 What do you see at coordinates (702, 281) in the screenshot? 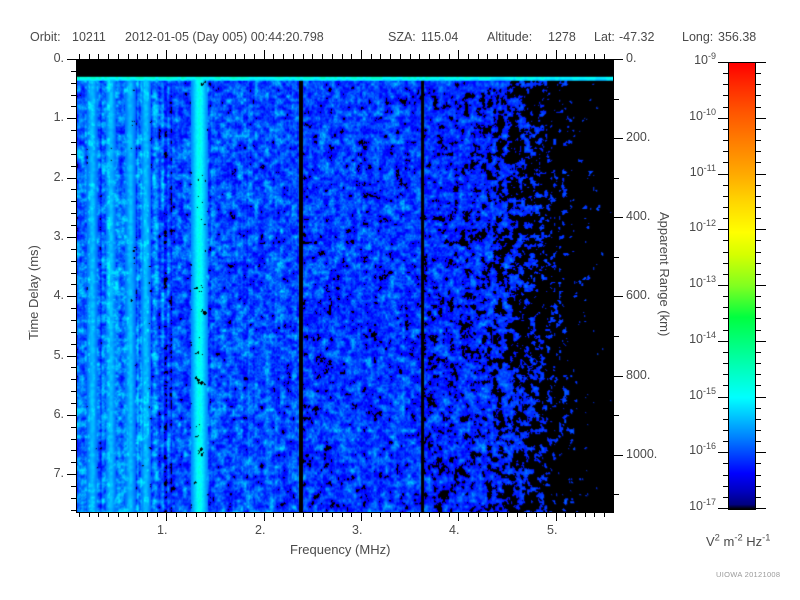
I see `colorbar-tick-label-4: 10-13` at bounding box center [702, 281].